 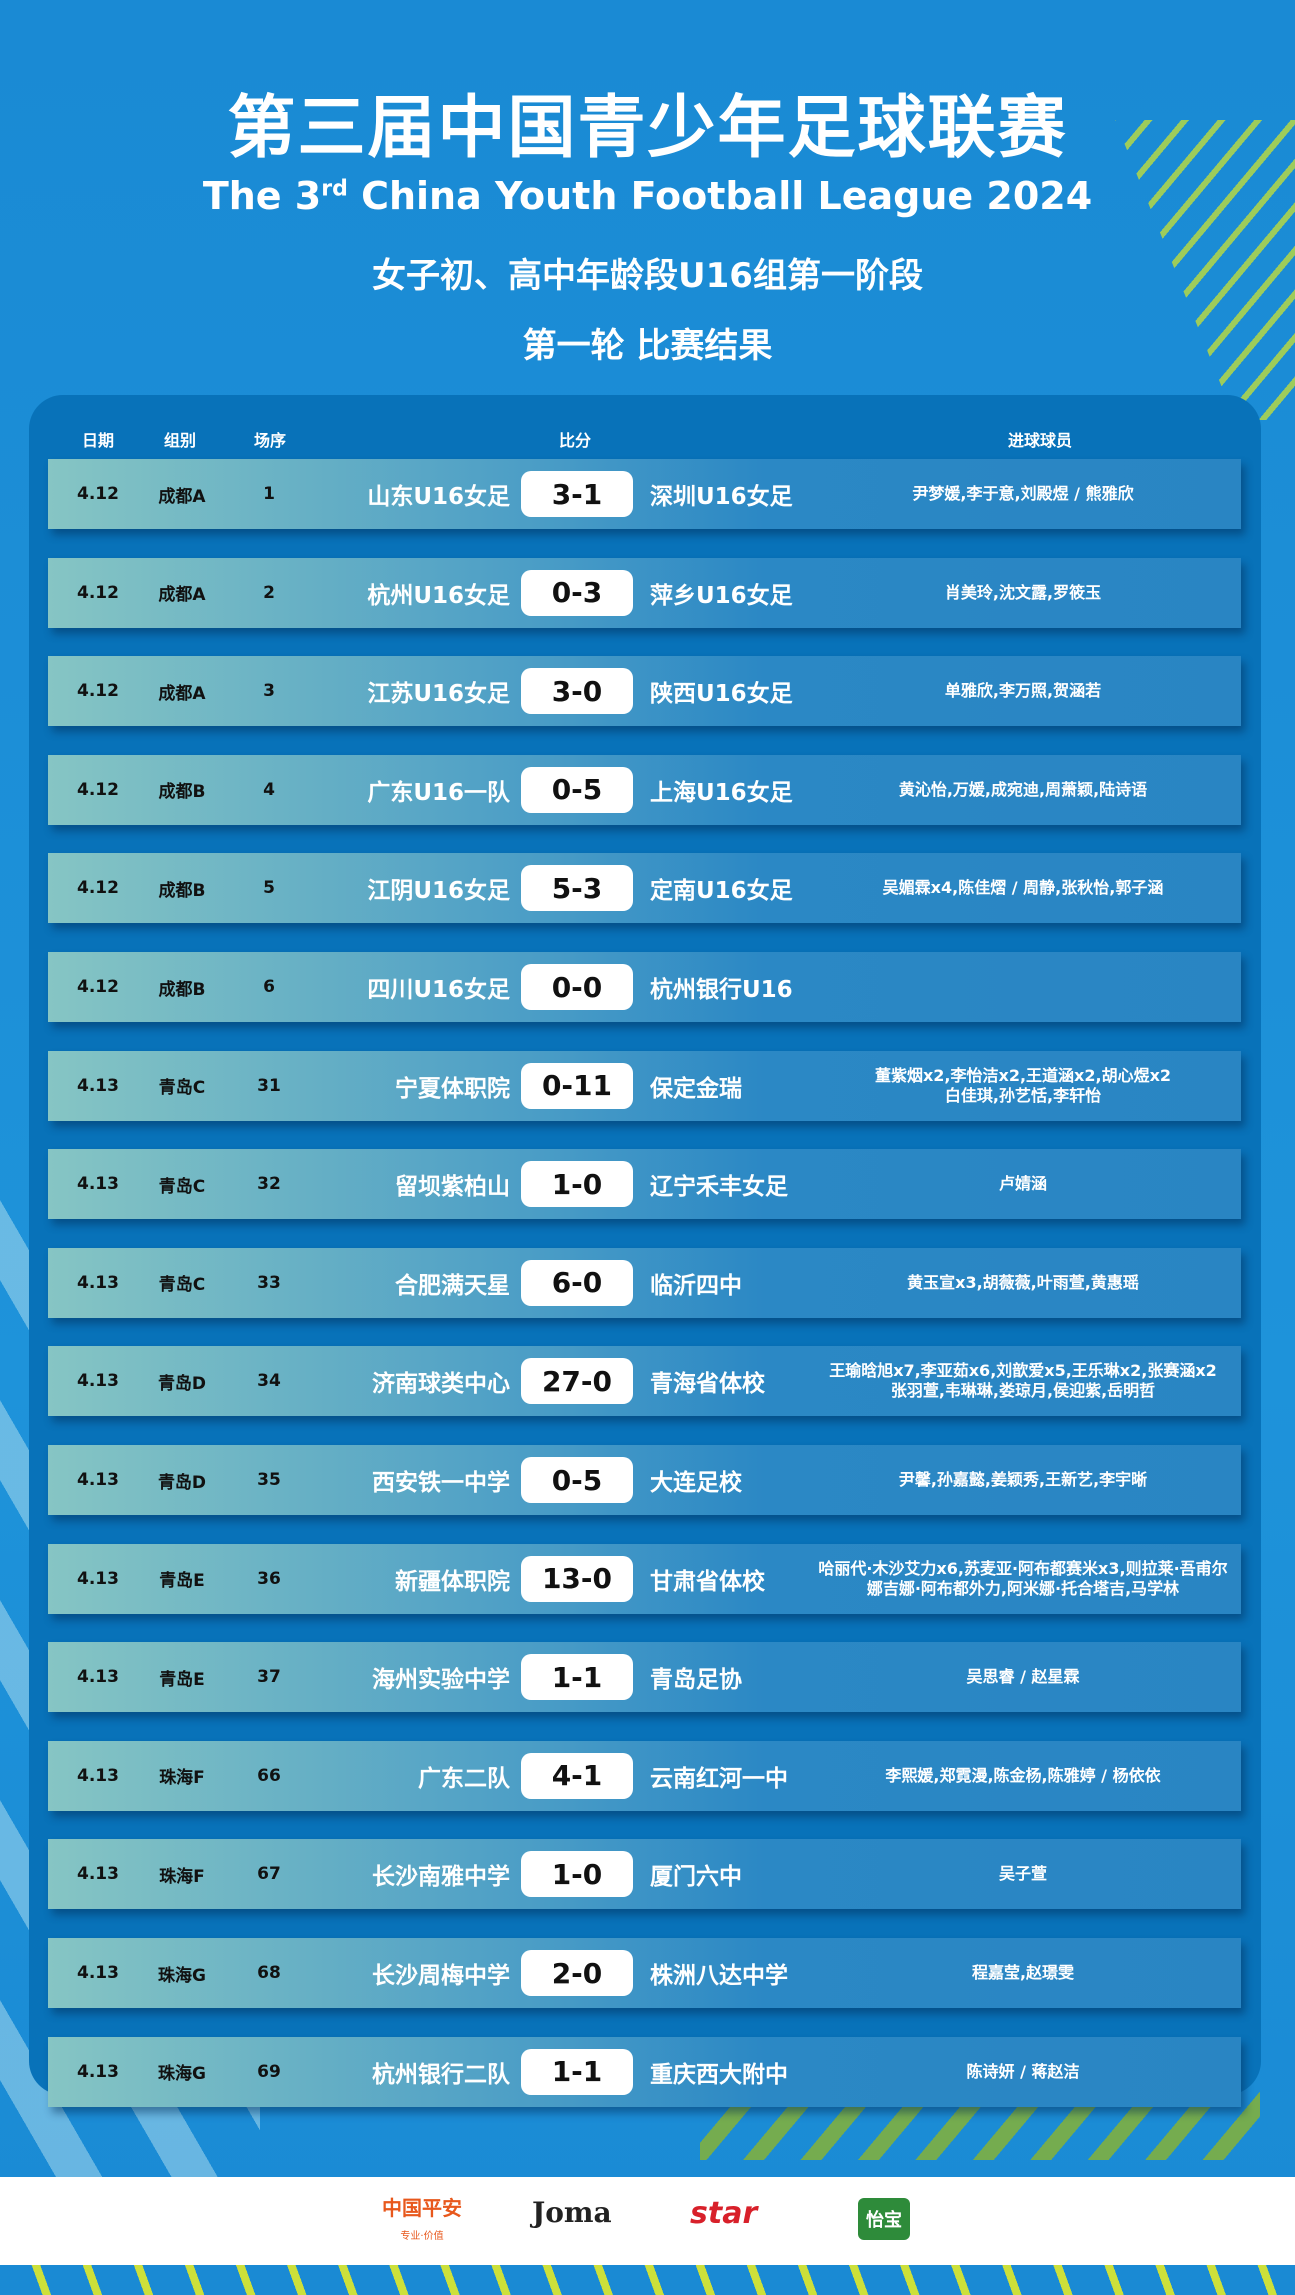 I want to click on match-date: 4.12, so click(x=98, y=592).